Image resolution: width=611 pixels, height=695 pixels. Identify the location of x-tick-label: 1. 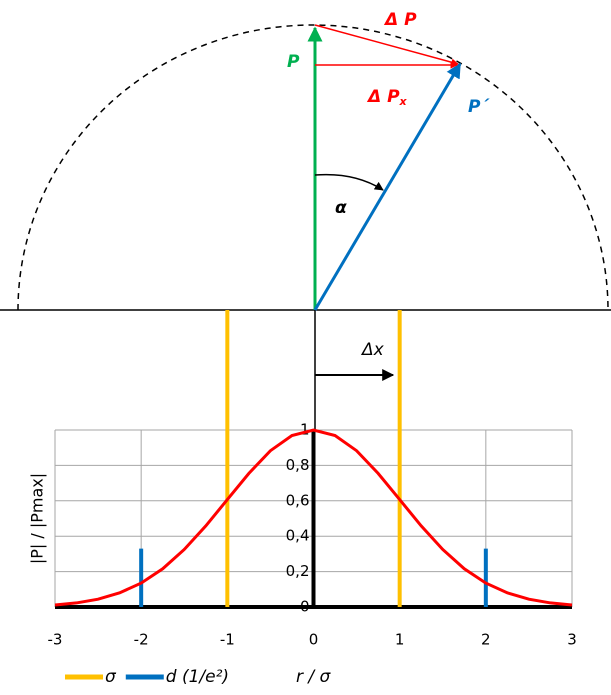
(400, 640).